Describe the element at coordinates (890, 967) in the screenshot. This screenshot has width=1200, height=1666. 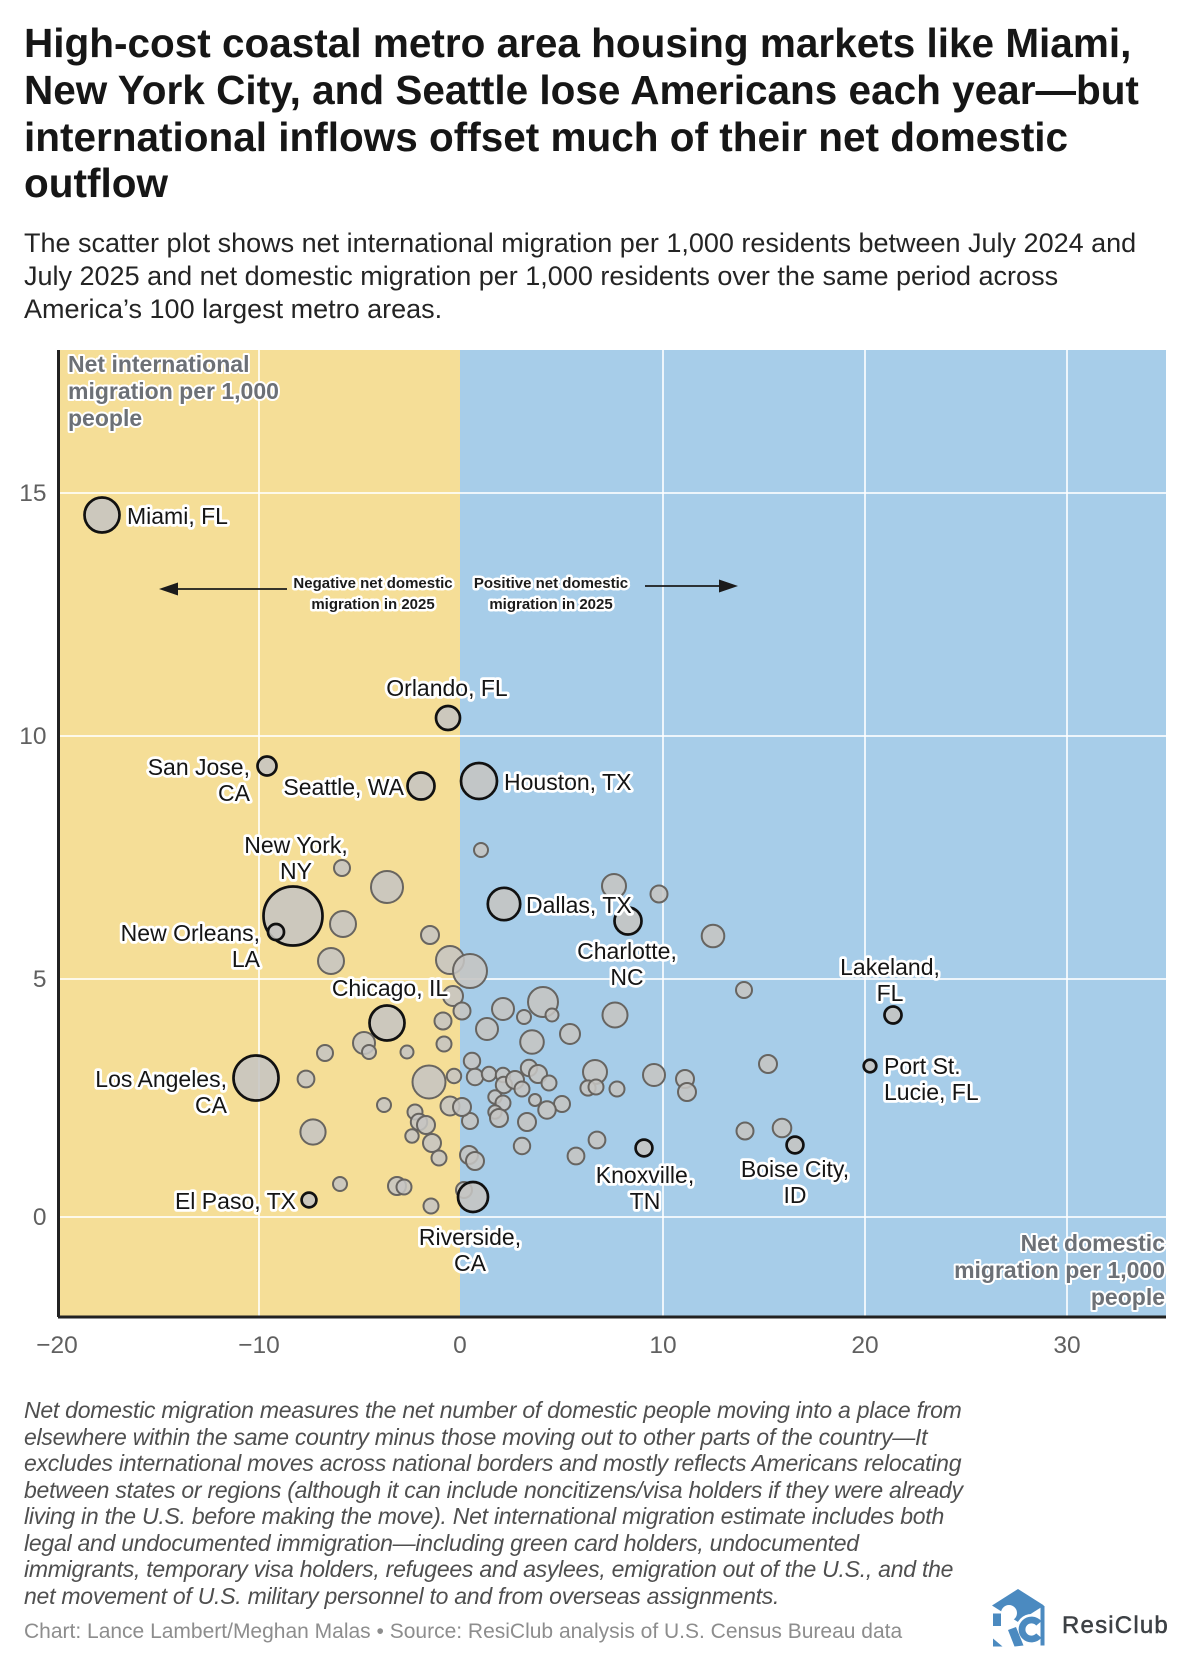
I see `svg-text: Lakeland,` at that location.